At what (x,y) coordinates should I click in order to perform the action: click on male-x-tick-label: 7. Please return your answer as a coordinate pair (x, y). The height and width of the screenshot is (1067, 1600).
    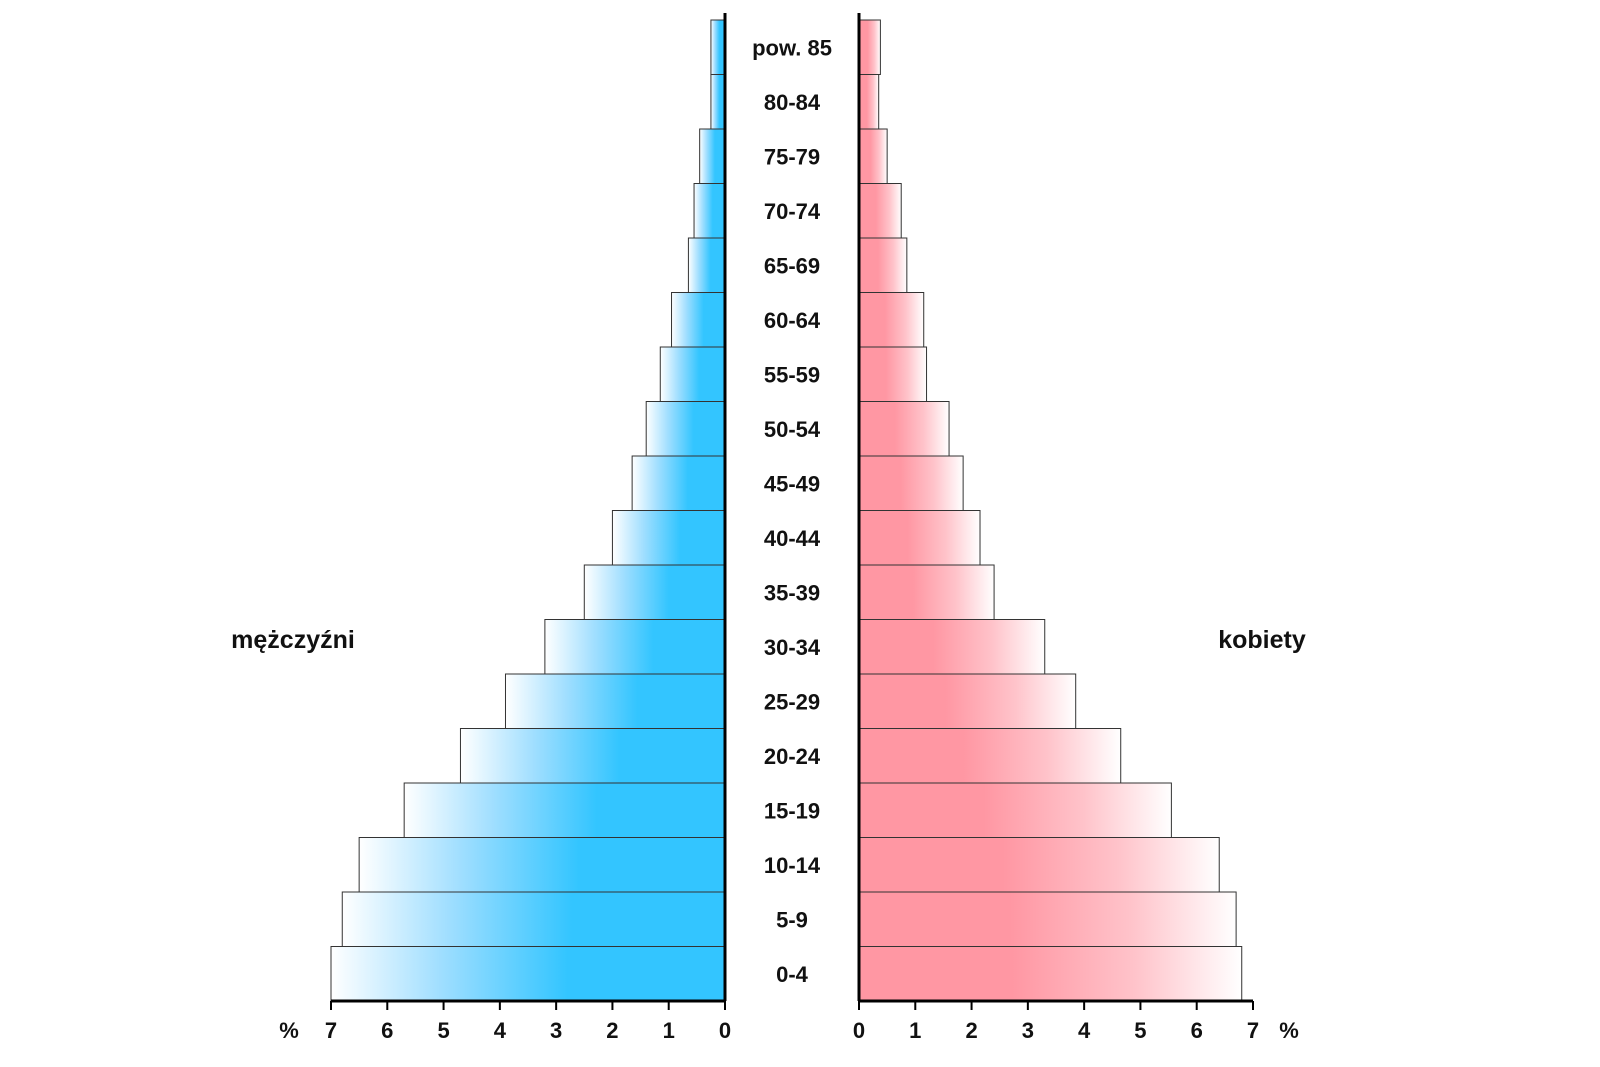
    Looking at the image, I should click on (331, 1030).